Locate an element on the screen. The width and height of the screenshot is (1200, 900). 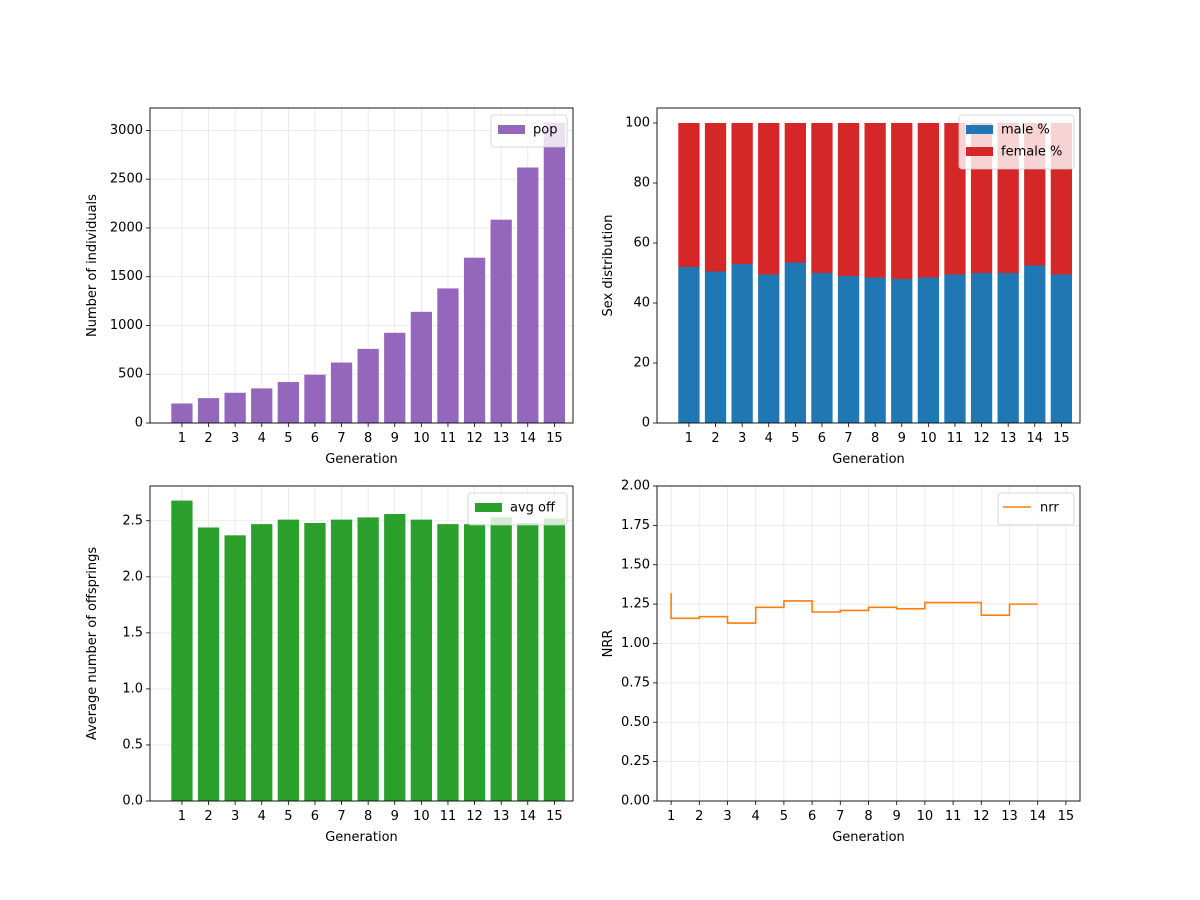
legend: avg off is located at coordinates (517, 509).